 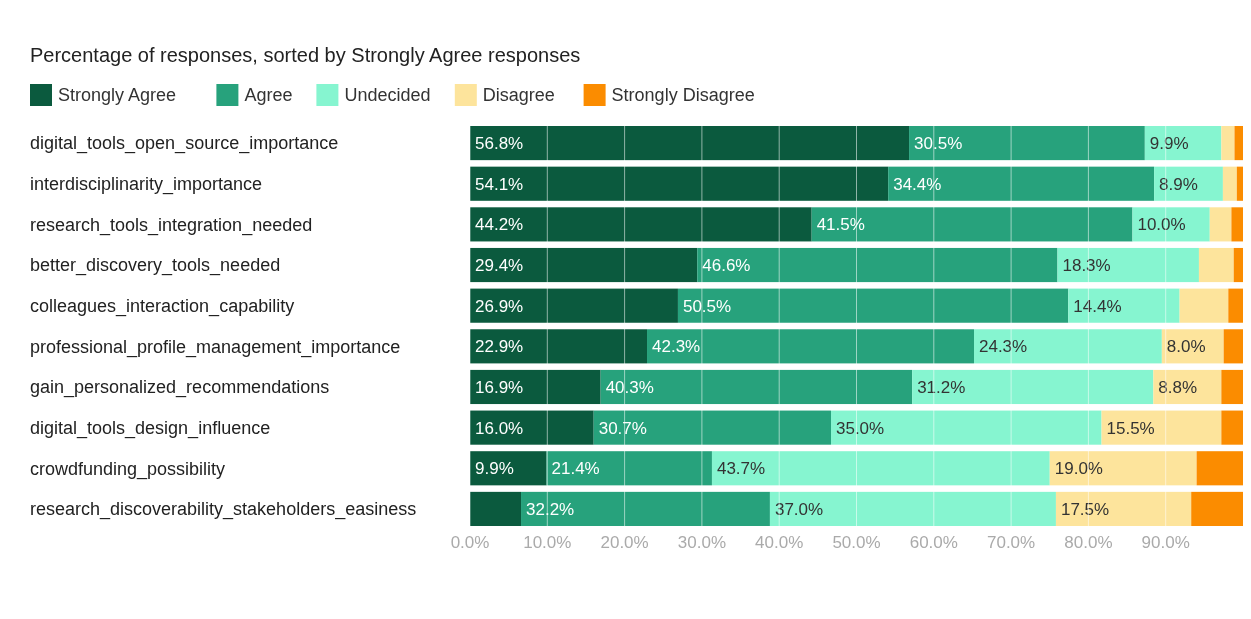 I want to click on y-tick-label: digital_tools_design_influence, so click(x=150, y=428).